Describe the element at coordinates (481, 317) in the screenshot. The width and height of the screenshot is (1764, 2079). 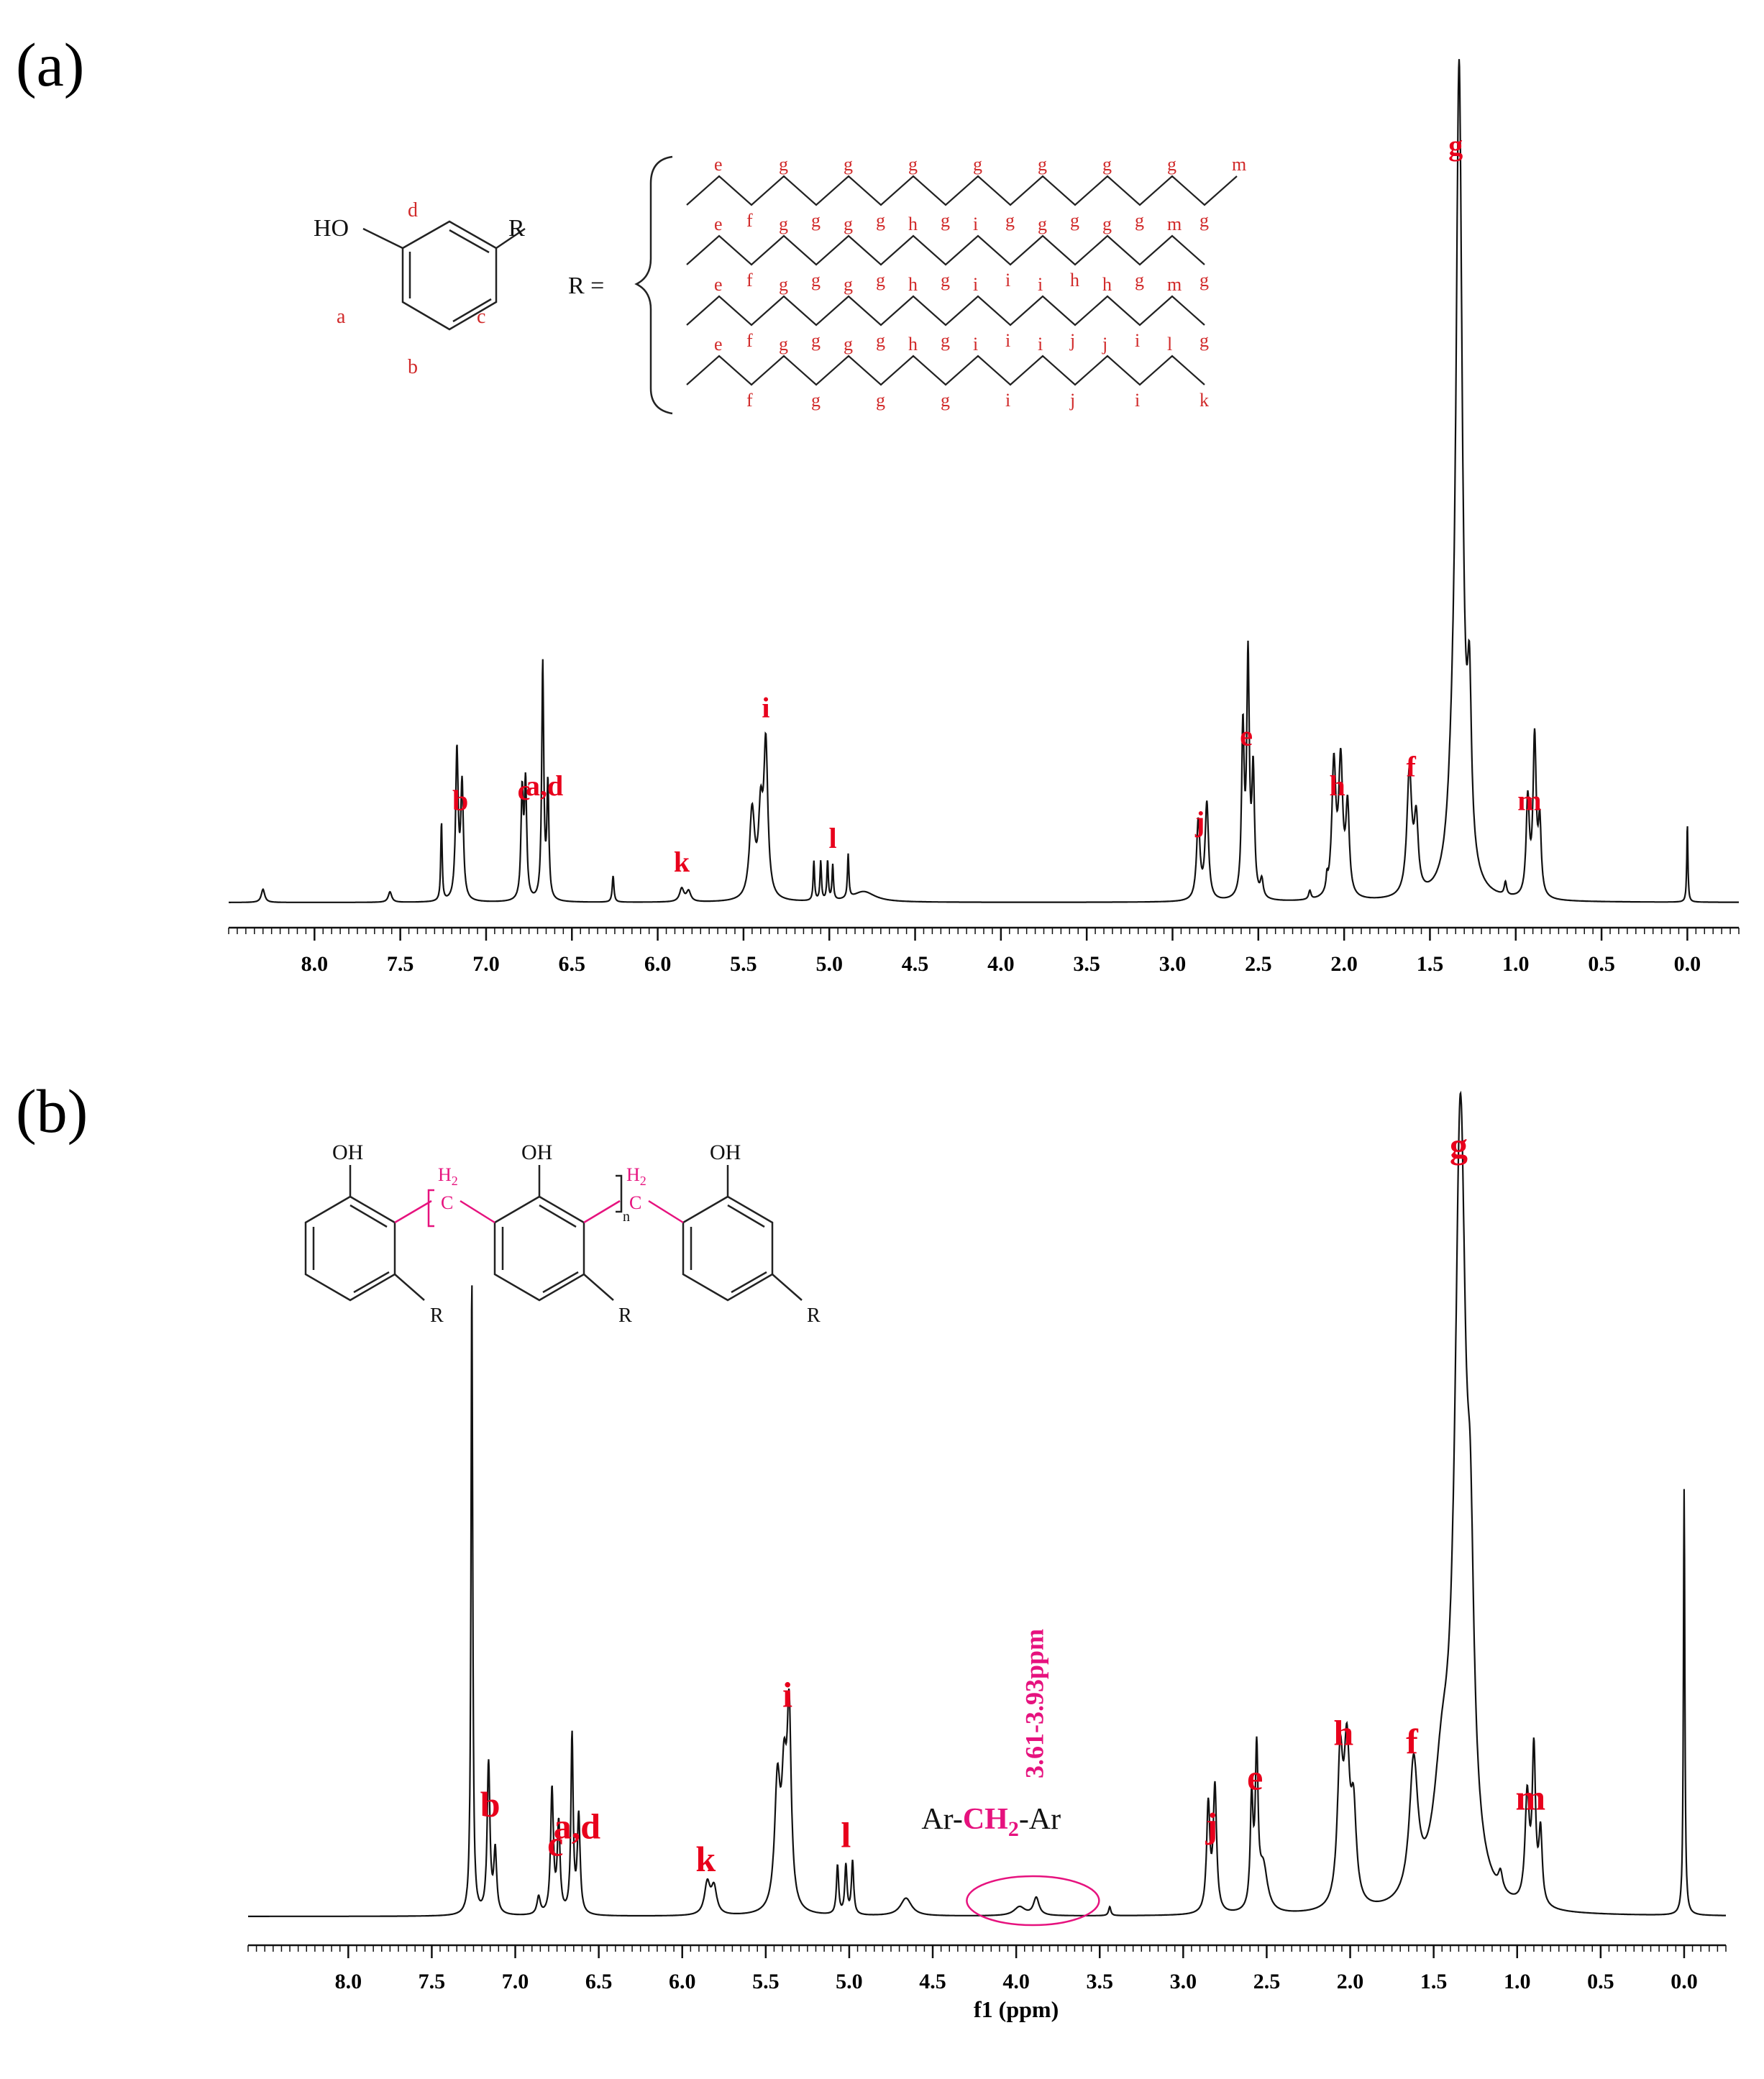
I see `ring-label-c: c` at that location.